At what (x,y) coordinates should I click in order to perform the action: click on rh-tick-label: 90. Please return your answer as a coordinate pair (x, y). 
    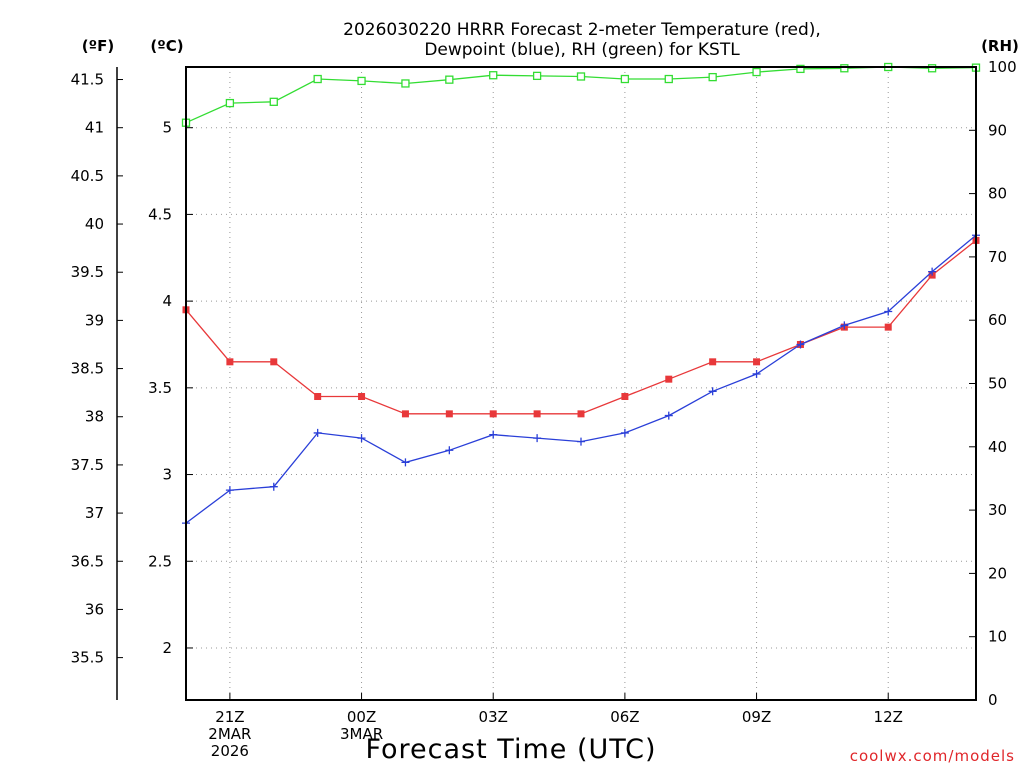
    Looking at the image, I should click on (997, 130).